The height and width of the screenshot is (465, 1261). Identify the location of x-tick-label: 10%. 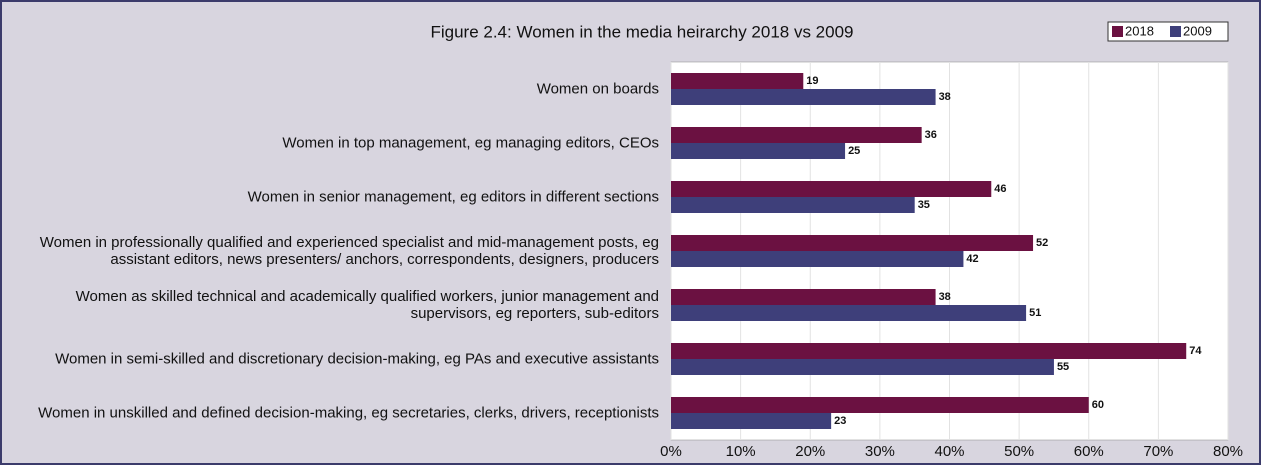
(741, 451).